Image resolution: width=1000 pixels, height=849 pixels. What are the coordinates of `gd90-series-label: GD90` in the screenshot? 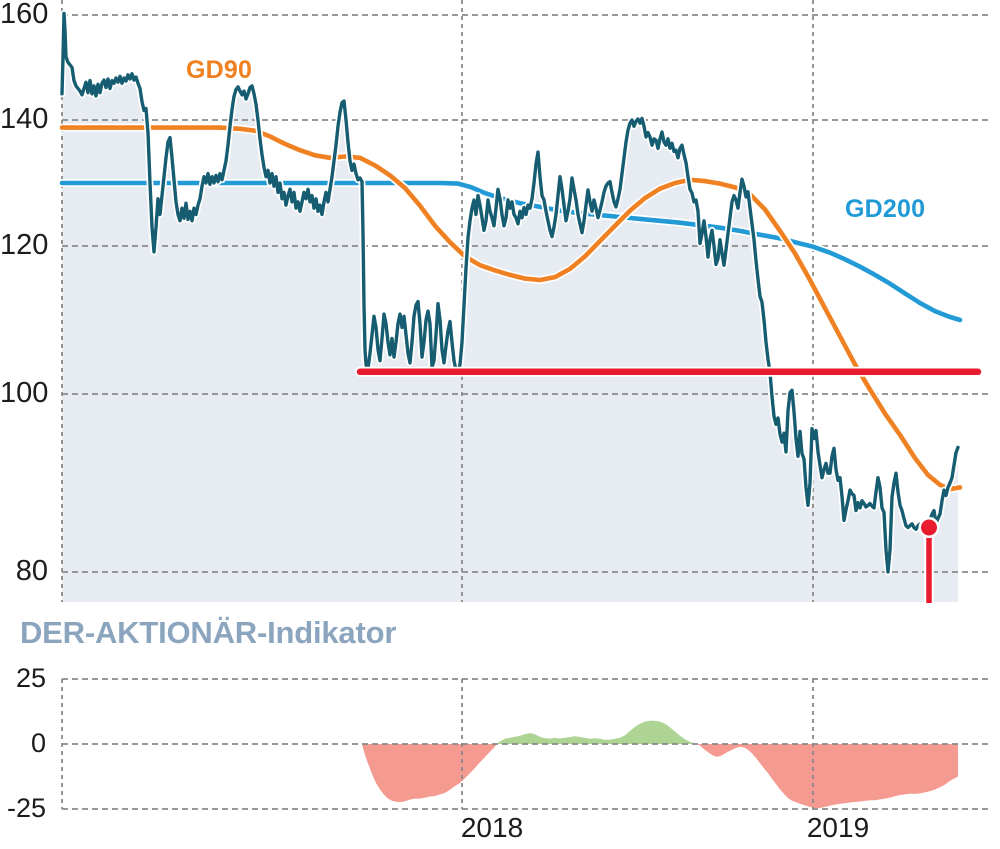 It's located at (219, 70).